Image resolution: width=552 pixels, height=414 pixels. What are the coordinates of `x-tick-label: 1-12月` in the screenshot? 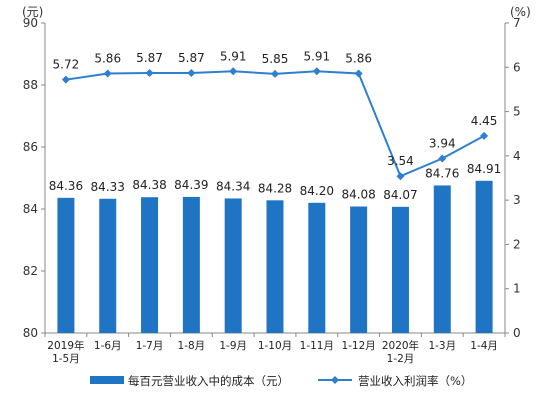 It's located at (358, 346).